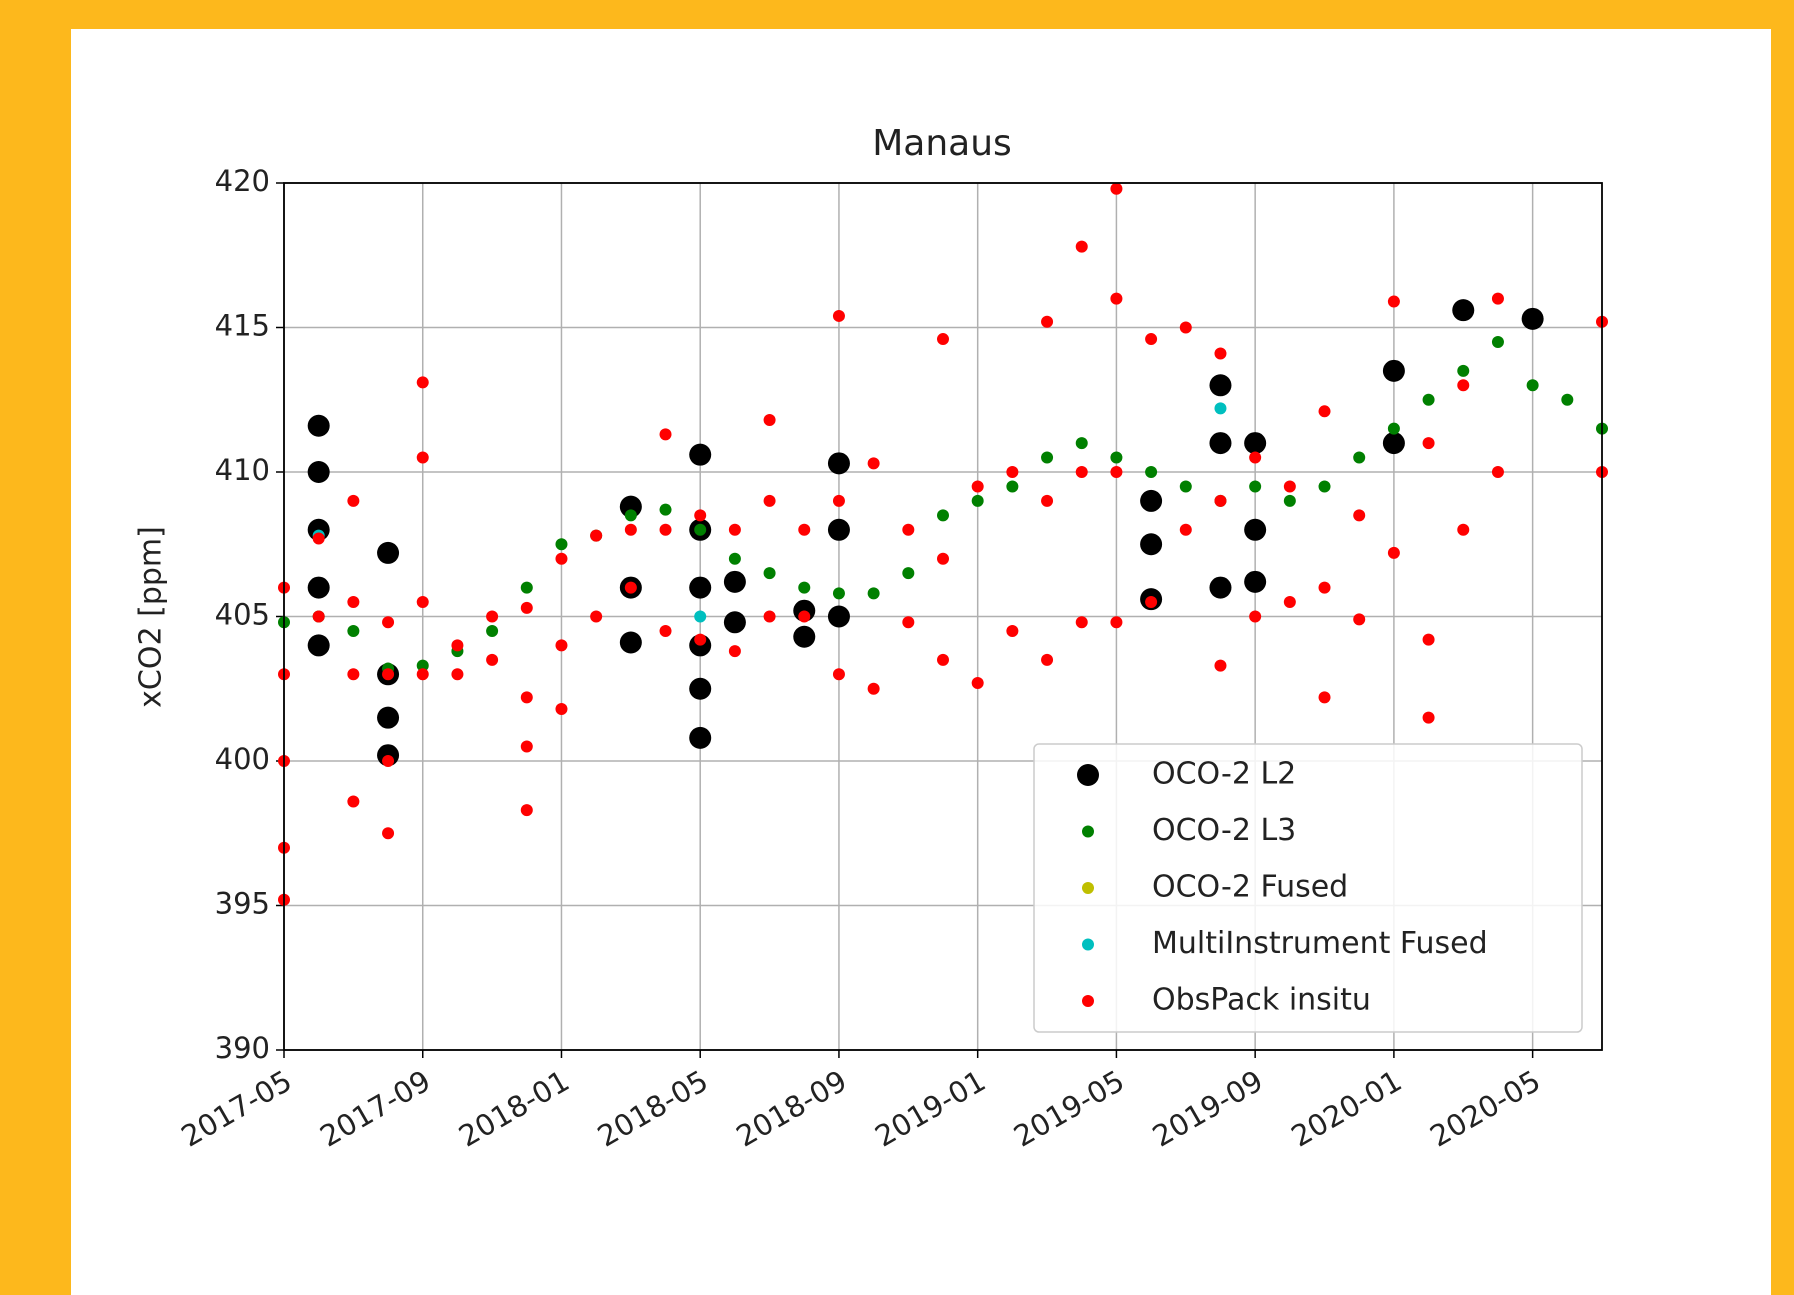  I want to click on y-tick-label: 390, so click(242, 1048).